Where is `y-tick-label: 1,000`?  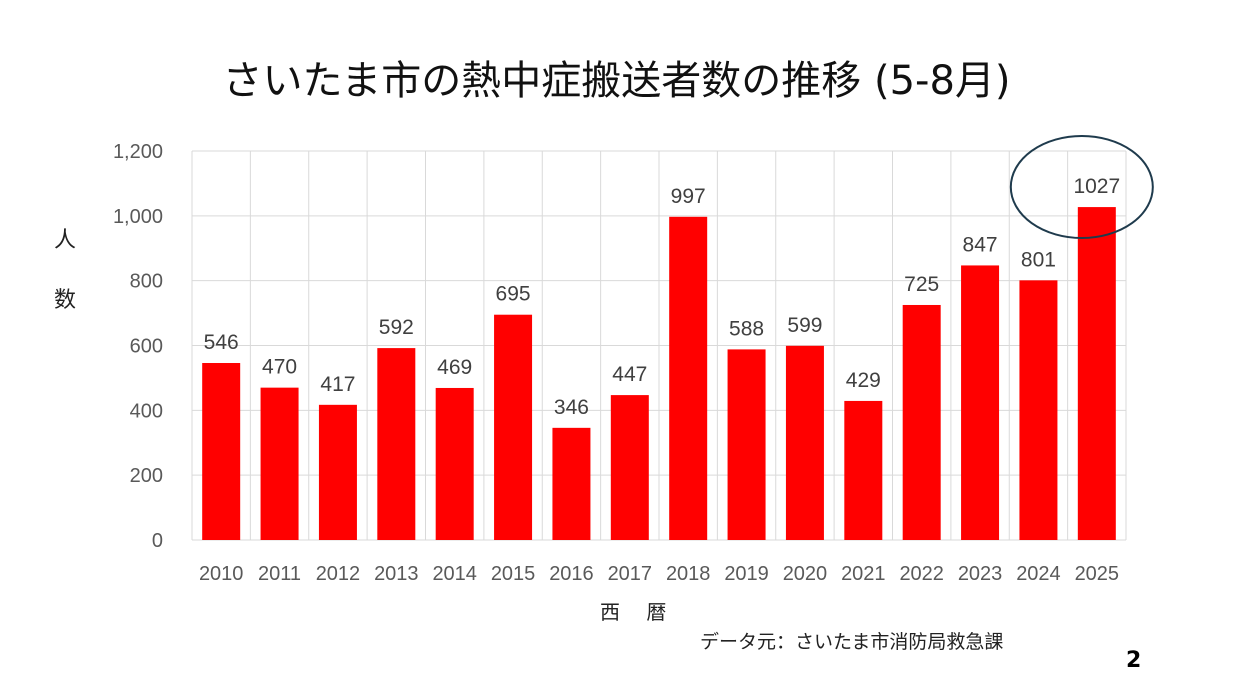 y-tick-label: 1,000 is located at coordinates (138, 217).